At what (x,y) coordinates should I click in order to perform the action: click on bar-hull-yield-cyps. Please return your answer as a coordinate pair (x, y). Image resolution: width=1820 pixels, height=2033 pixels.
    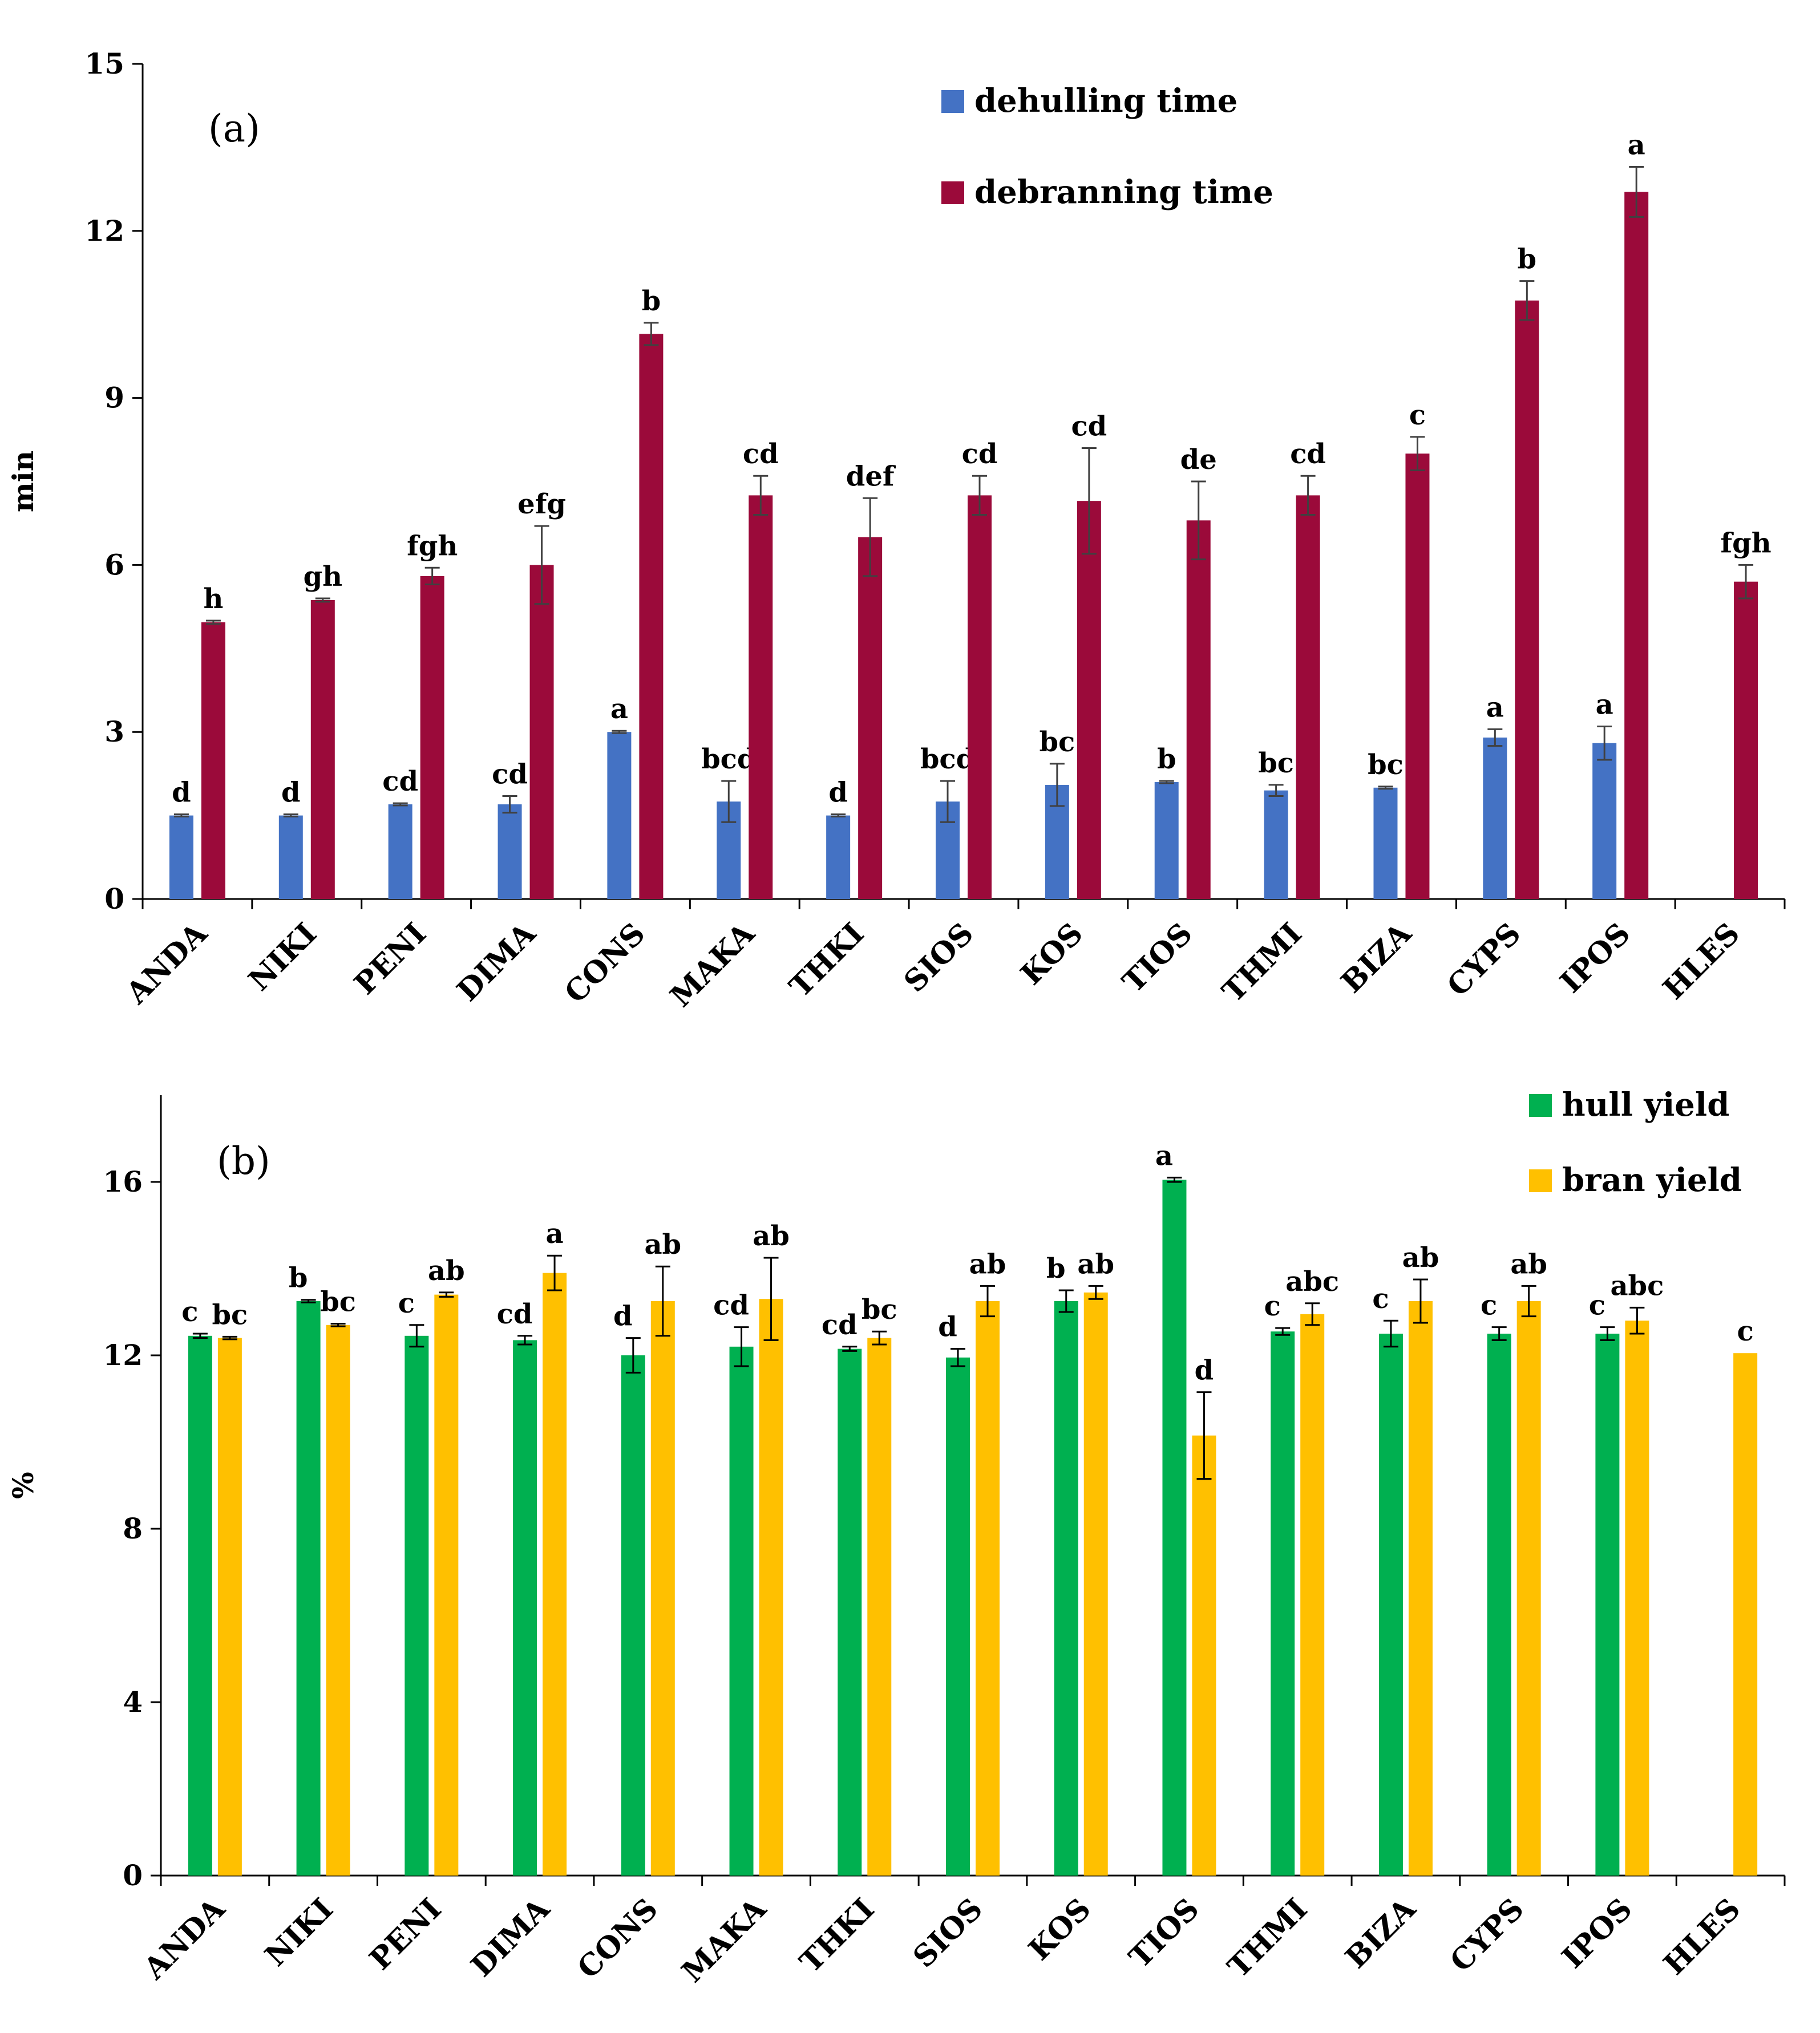
    Looking at the image, I should click on (1499, 1605).